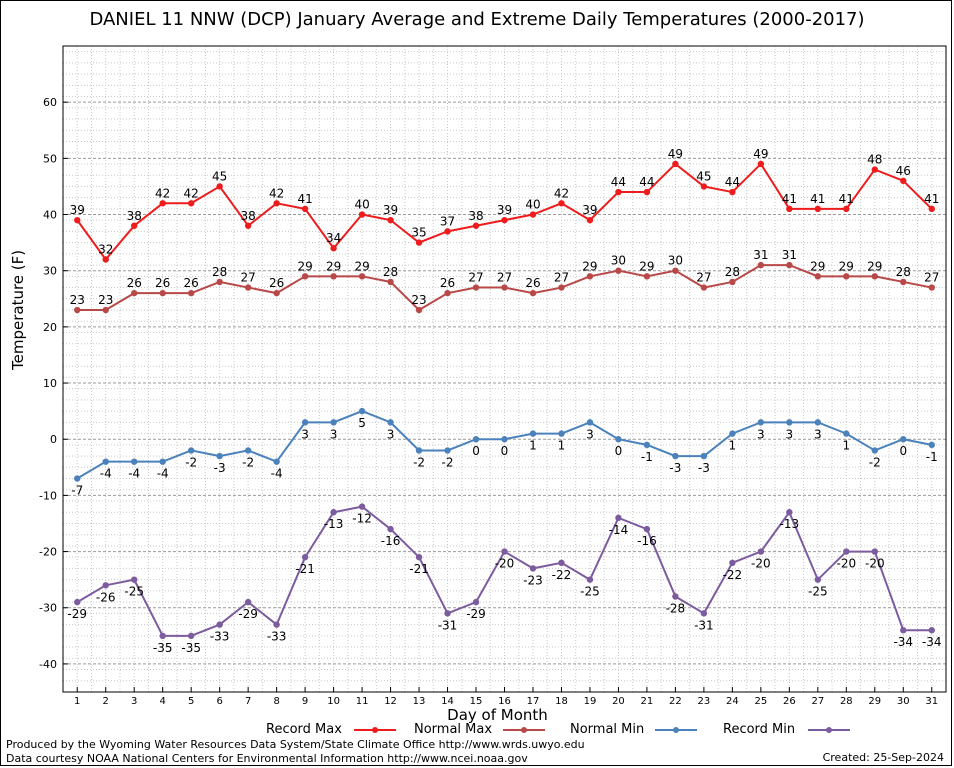 The width and height of the screenshot is (954, 768). Describe the element at coordinates (732, 182) in the screenshot. I see `data-label: 44` at that location.